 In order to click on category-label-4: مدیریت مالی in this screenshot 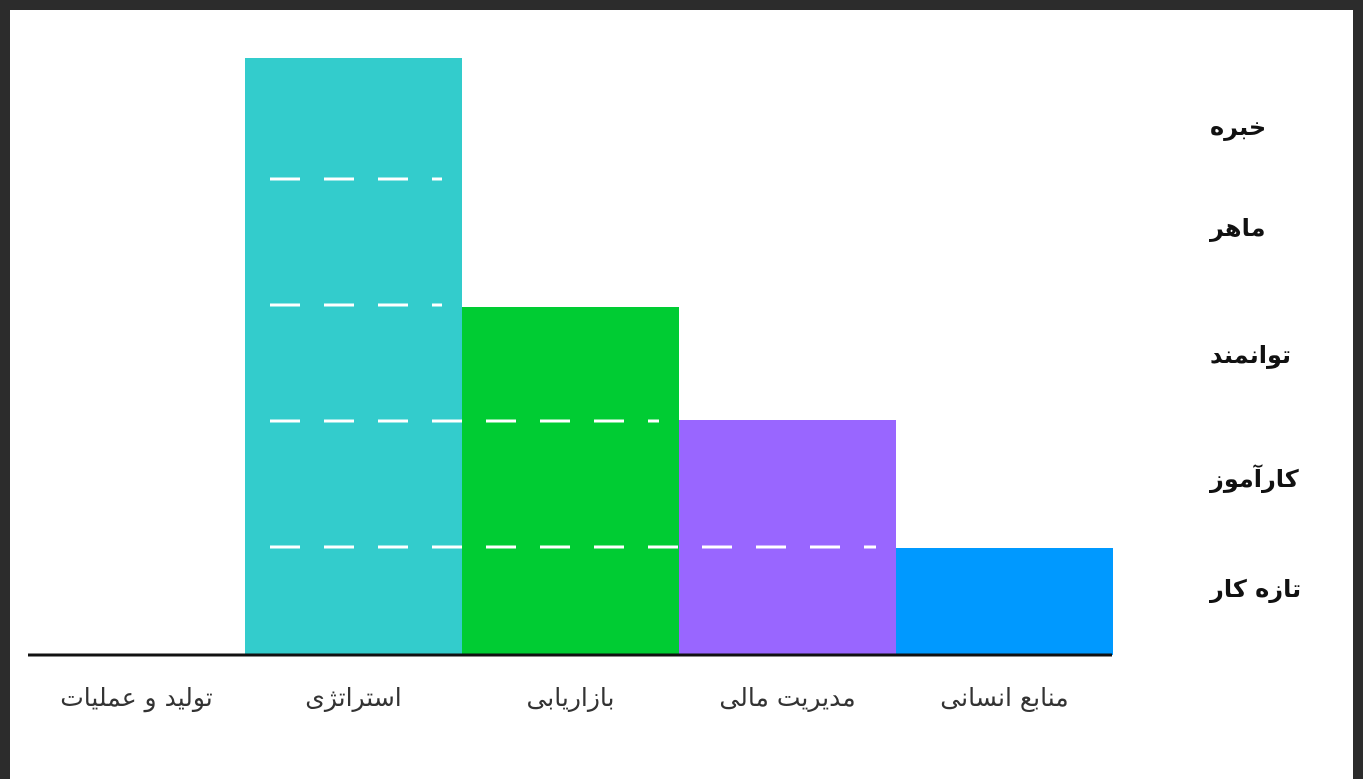, I will do `click(787, 697)`.